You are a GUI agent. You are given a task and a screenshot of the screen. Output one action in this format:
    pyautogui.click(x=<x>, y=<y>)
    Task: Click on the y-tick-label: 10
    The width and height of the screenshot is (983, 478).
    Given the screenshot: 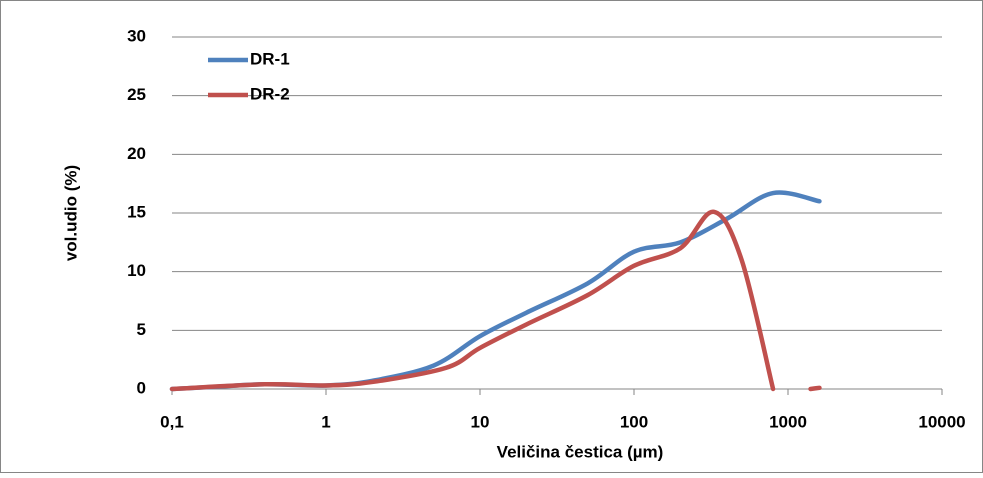 What is the action you would take?
    pyautogui.click(x=136, y=270)
    